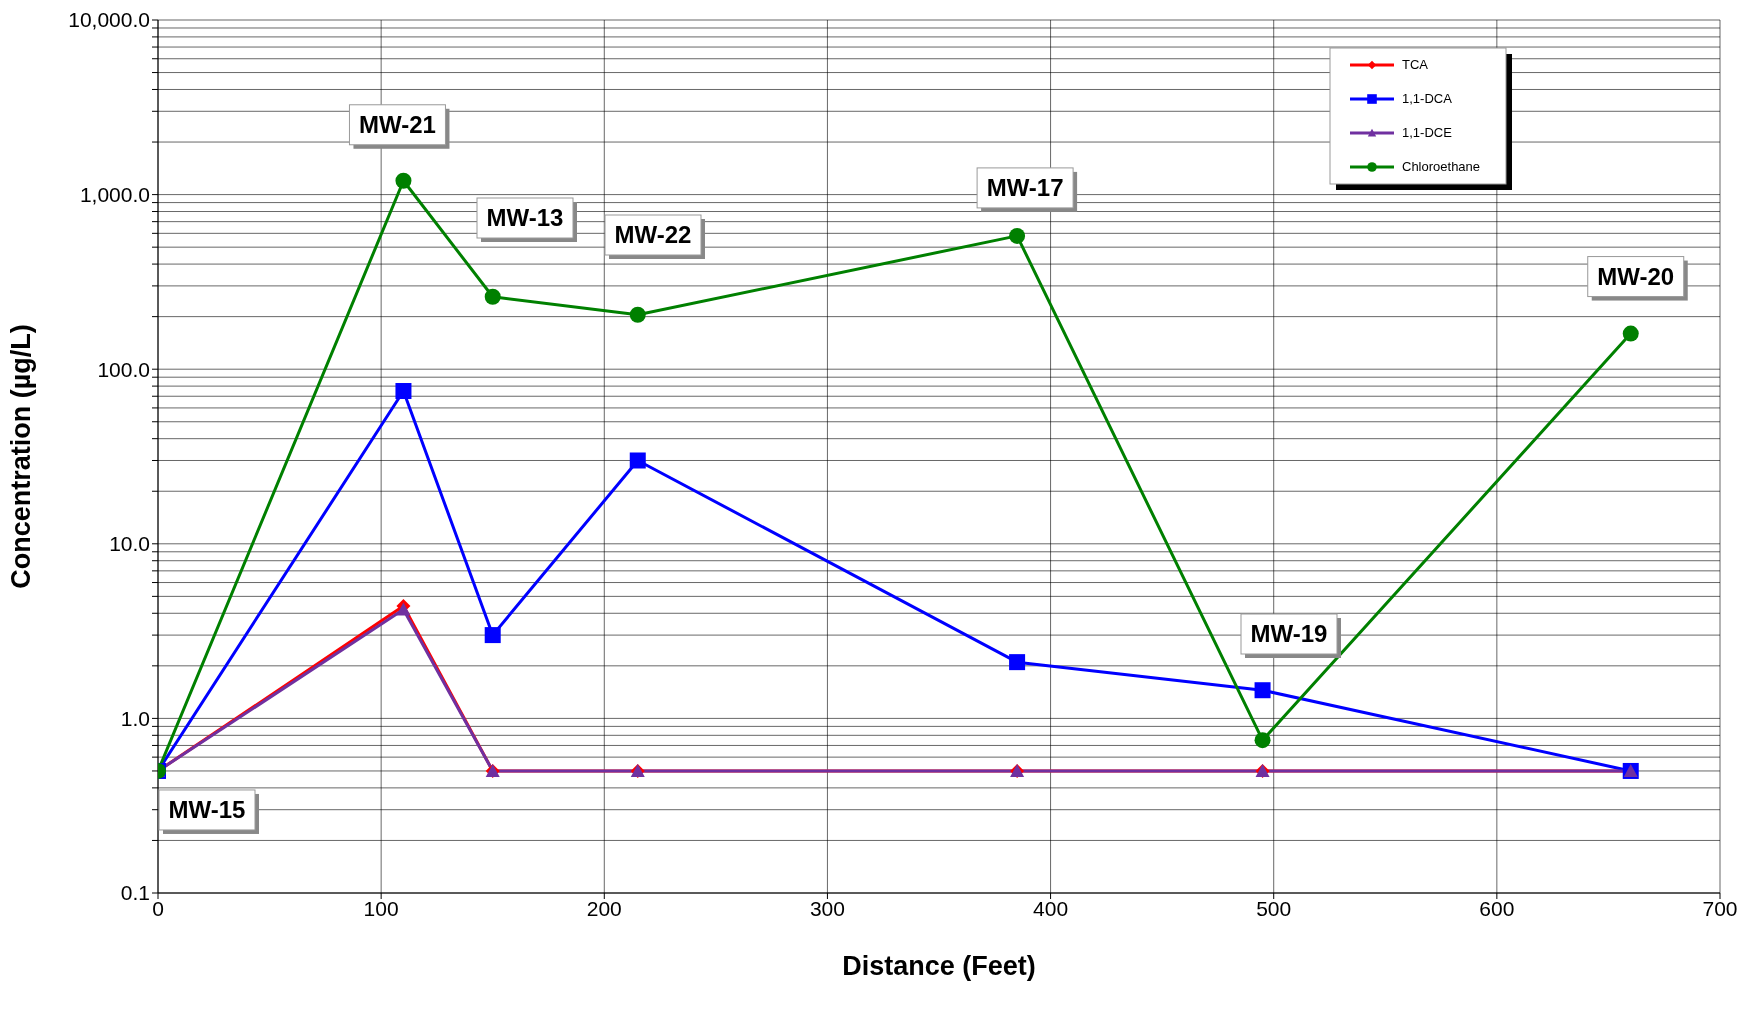 This screenshot has width=1754, height=1021. Describe the element at coordinates (604, 908) in the screenshot. I see `x-tick-label: 200` at that location.